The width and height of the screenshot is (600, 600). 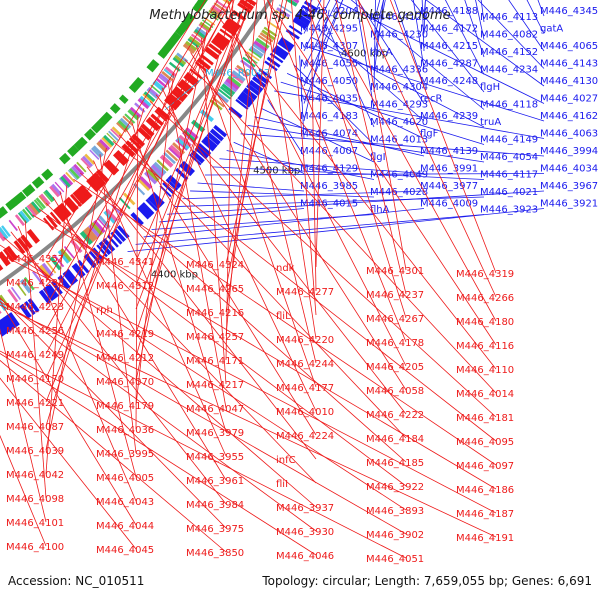 I want to click on forward-gene-label: M446_4188, so click(x=449, y=11).